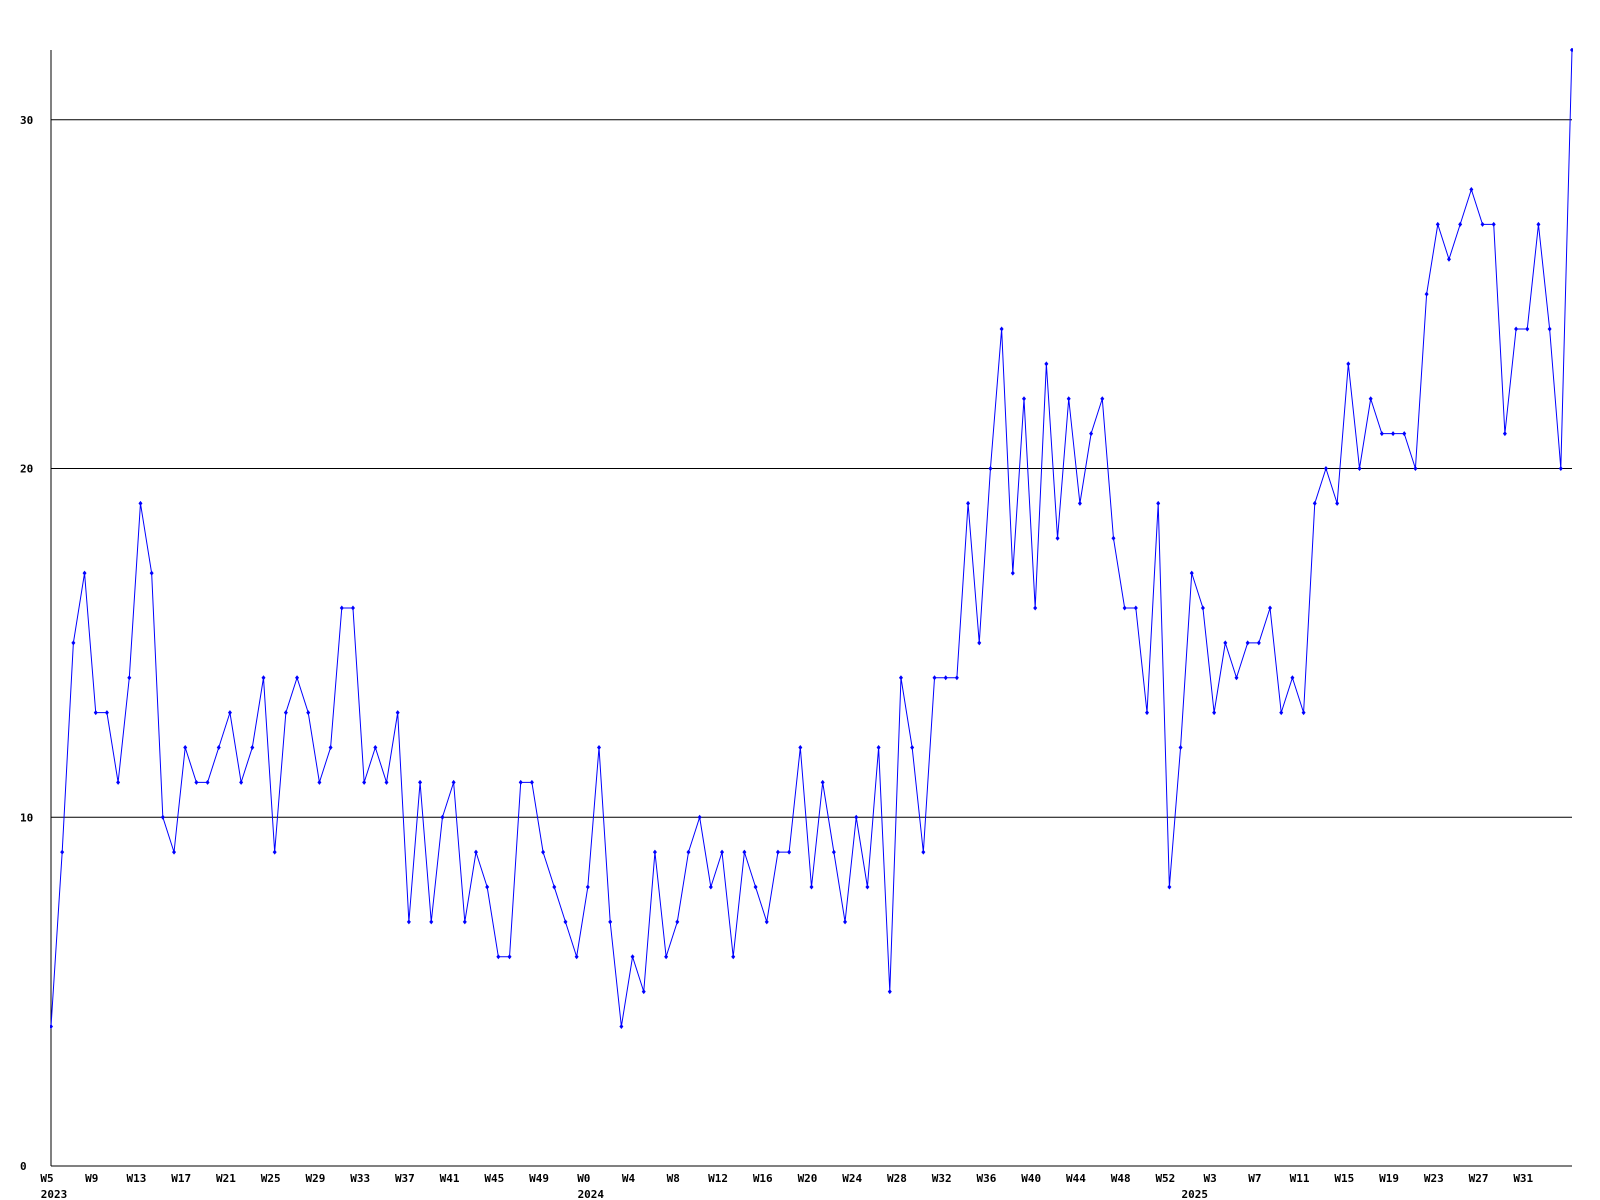  What do you see at coordinates (1031, 1178) in the screenshot?
I see `x-tick-label: W40` at bounding box center [1031, 1178].